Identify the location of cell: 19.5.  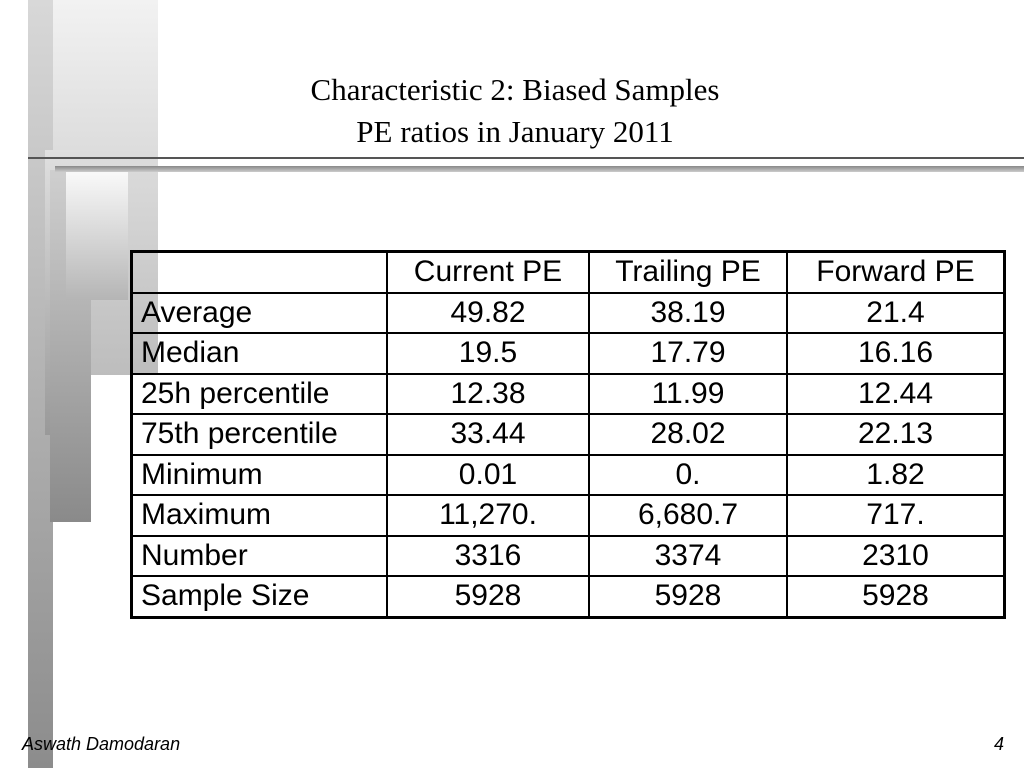
(488, 353).